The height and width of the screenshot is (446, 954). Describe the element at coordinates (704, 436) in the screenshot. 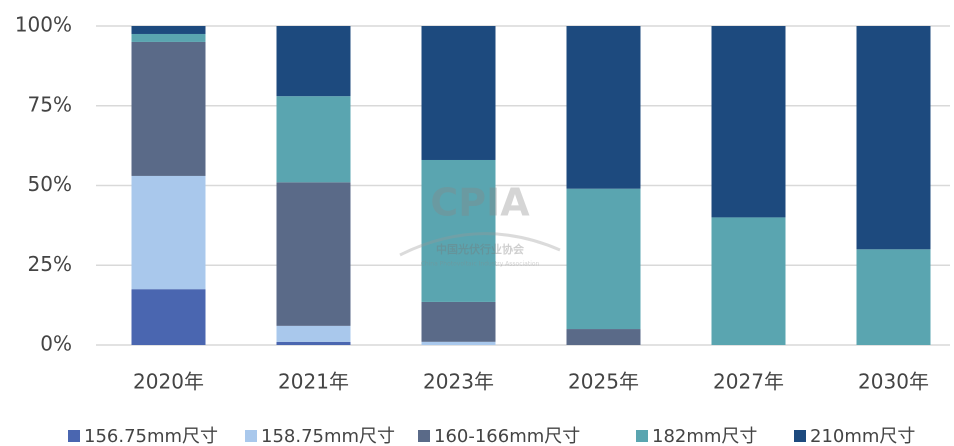

I see `legend-label: 182mm尺寸` at that location.